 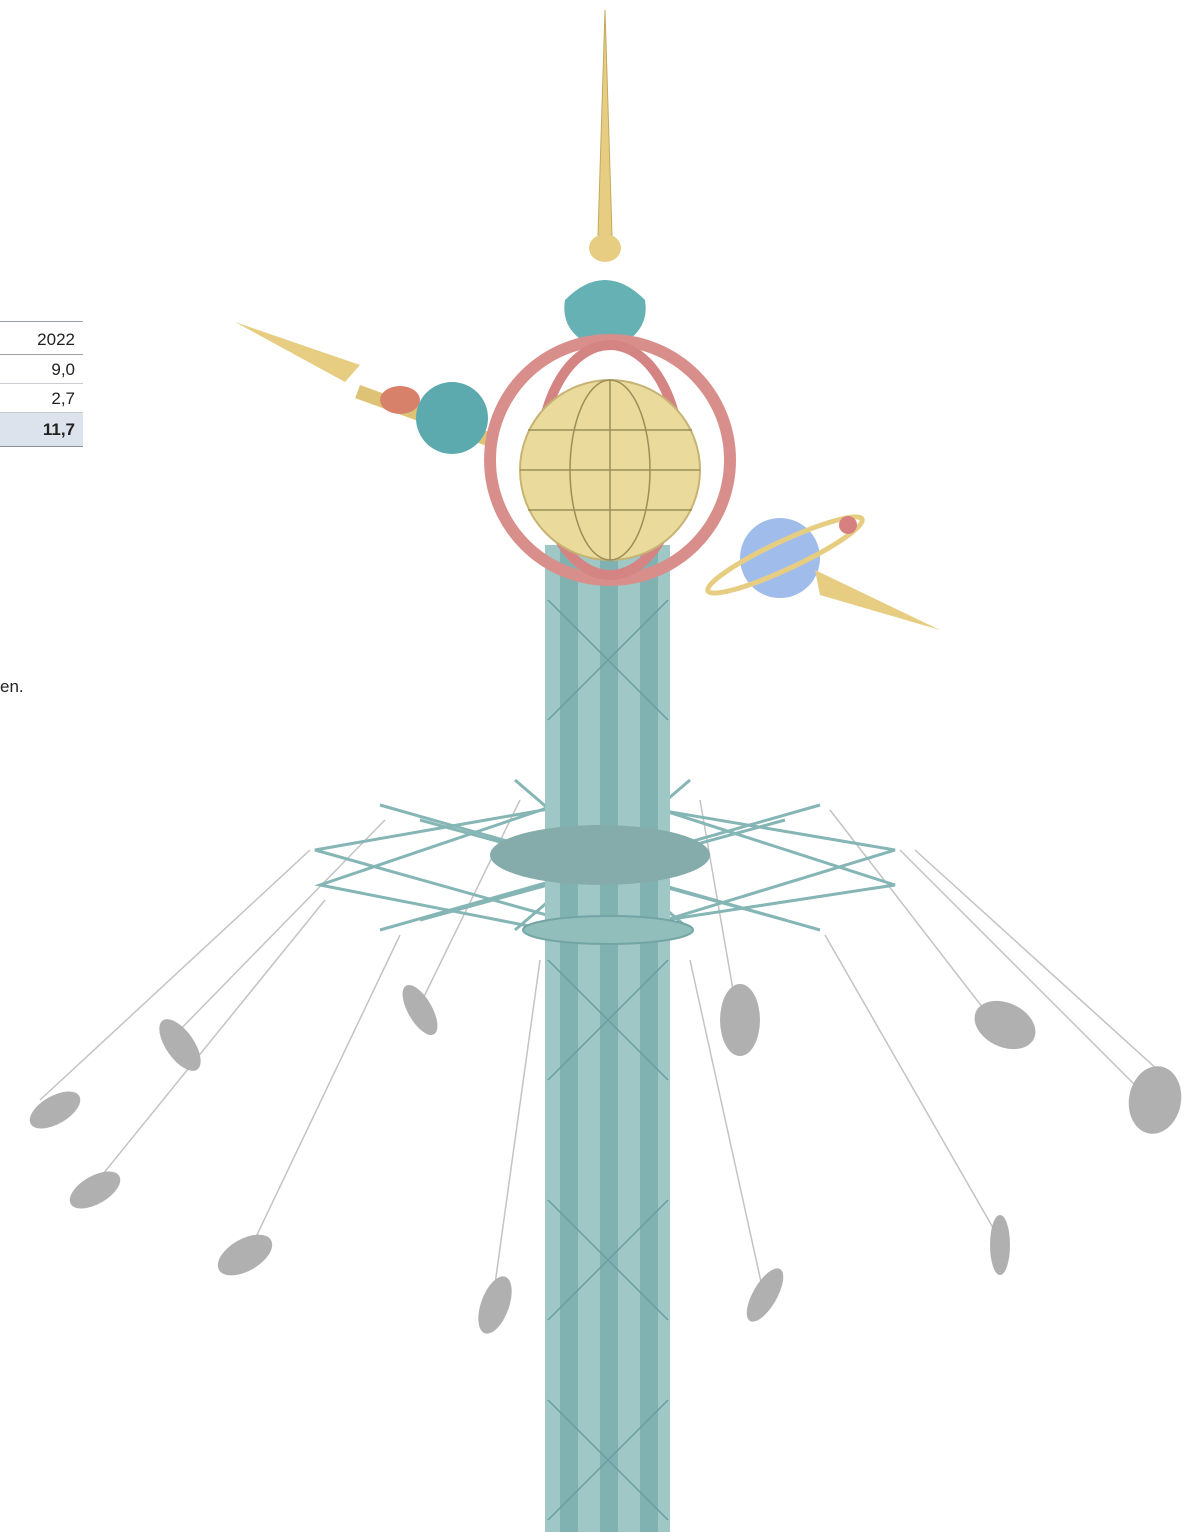 What do you see at coordinates (610, 460) in the screenshot?
I see `globe-and-rings` at bounding box center [610, 460].